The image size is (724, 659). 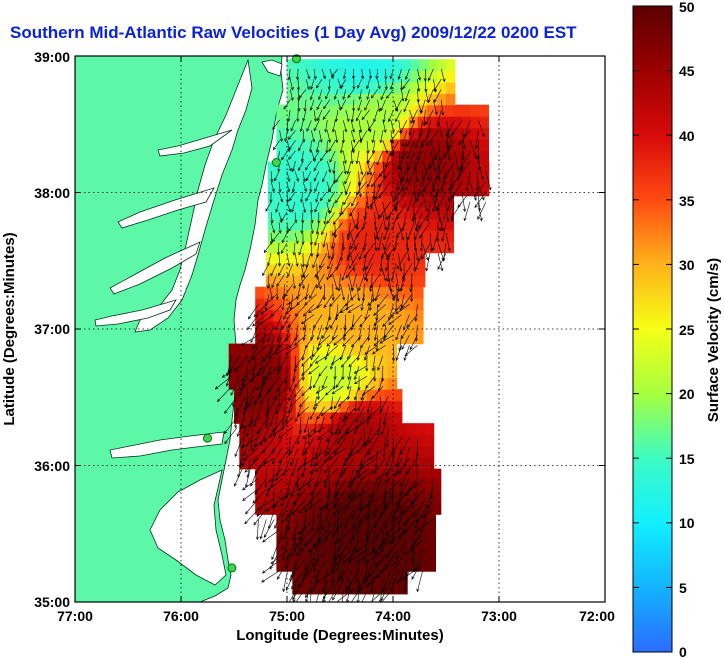 I want to click on y-tick-label: 35:00, so click(x=52, y=602).